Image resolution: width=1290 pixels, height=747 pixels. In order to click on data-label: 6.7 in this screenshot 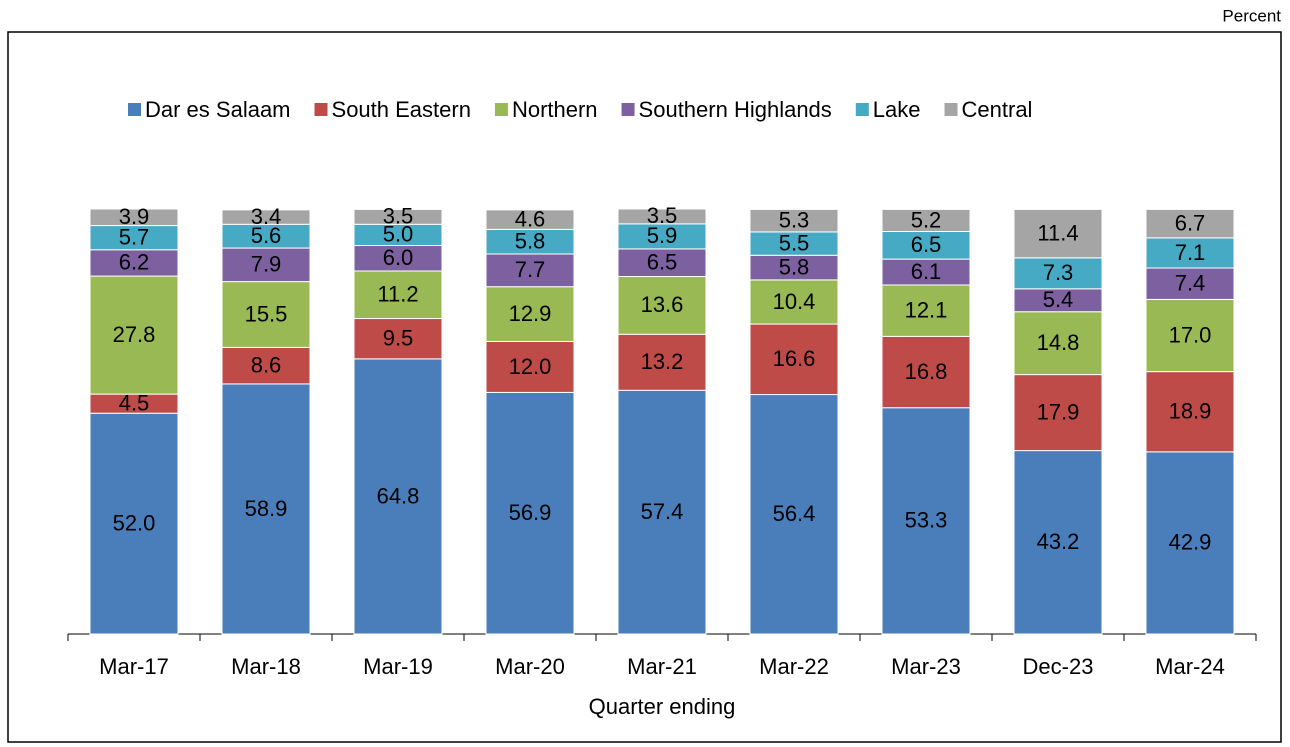, I will do `click(1190, 222)`.